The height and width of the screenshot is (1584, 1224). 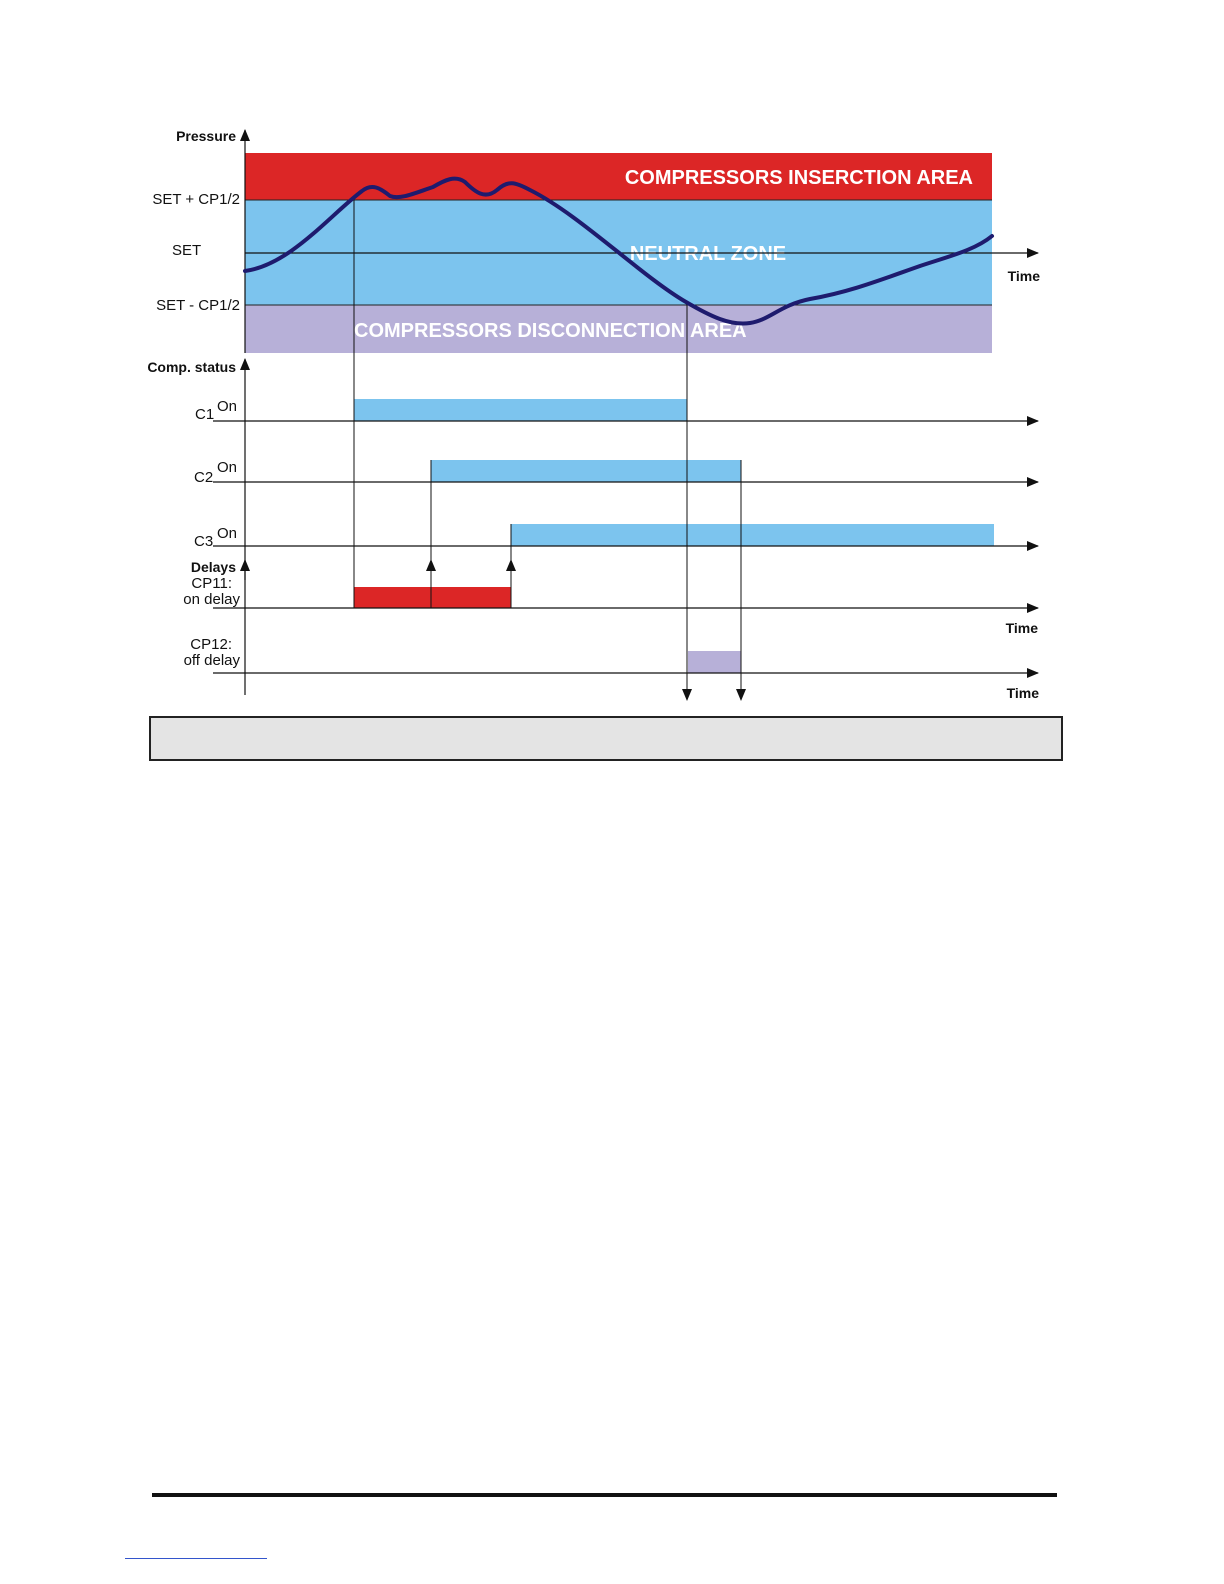 I want to click on c1-on-bar, so click(x=520, y=410).